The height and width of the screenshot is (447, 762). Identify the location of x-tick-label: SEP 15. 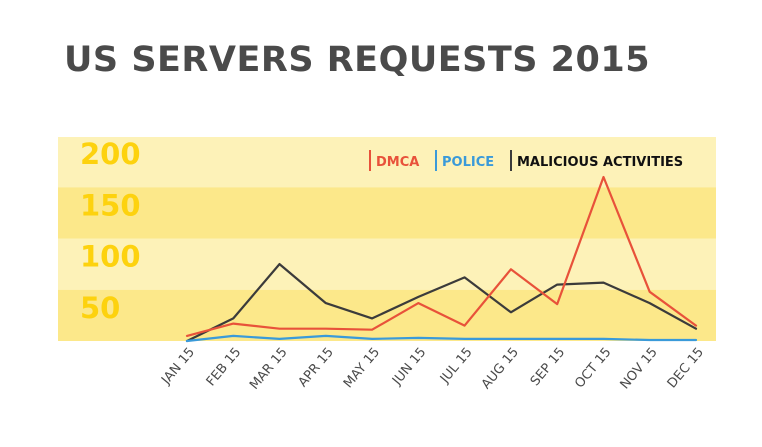
(548, 367).